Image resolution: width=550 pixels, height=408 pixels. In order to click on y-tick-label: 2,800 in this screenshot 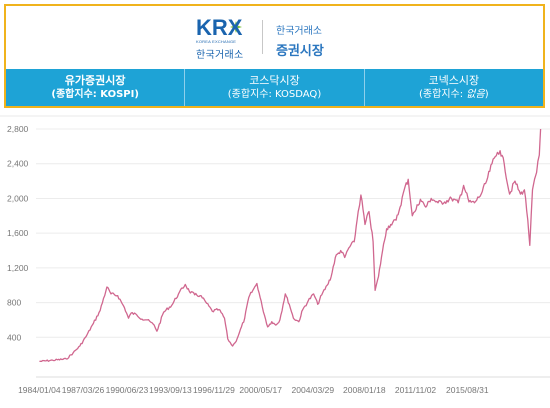, I will do `click(18, 129)`.